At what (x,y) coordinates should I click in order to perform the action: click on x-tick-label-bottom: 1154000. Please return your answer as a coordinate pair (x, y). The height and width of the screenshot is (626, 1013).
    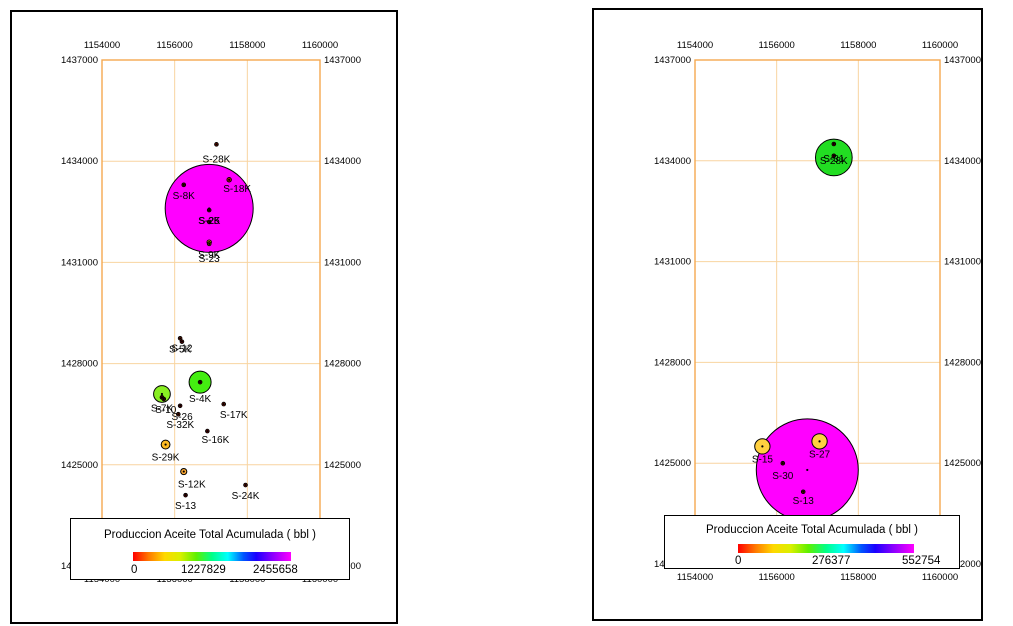
    Looking at the image, I should click on (695, 577).